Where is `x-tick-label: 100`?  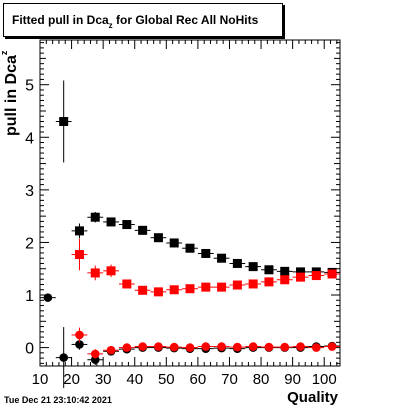 x-tick-label: 100 is located at coordinates (324, 379).